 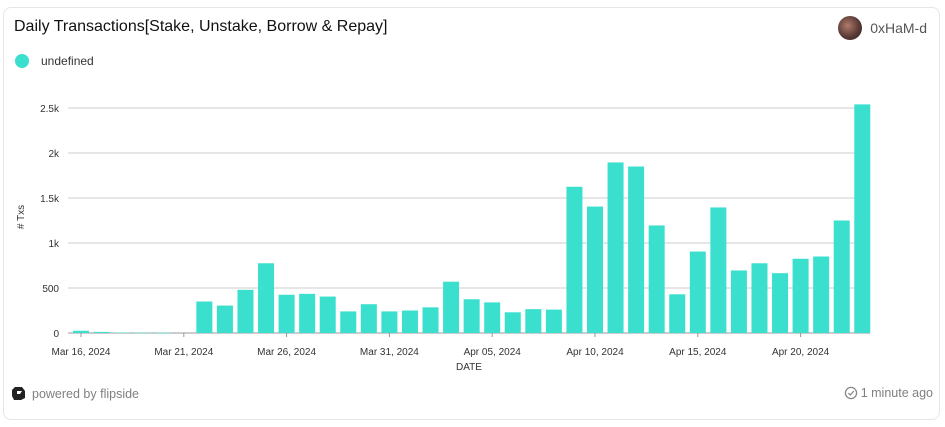 I want to click on powered-by-text: powered by flipside, so click(x=86, y=393).